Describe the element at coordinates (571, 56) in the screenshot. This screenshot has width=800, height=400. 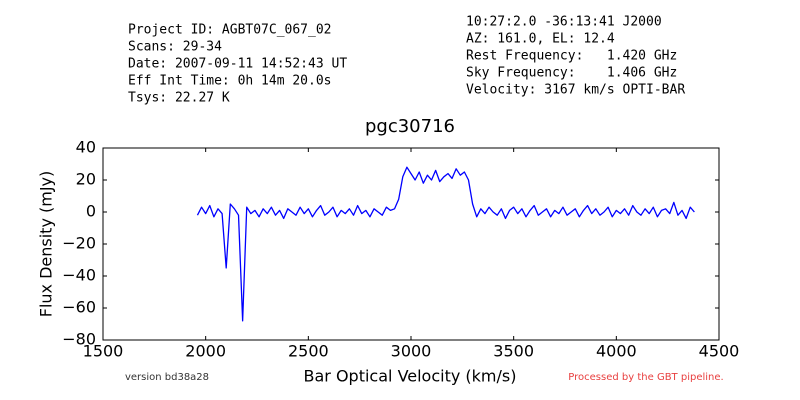
I see `info-line: Rest Frequency: 1.420 GHz` at that location.